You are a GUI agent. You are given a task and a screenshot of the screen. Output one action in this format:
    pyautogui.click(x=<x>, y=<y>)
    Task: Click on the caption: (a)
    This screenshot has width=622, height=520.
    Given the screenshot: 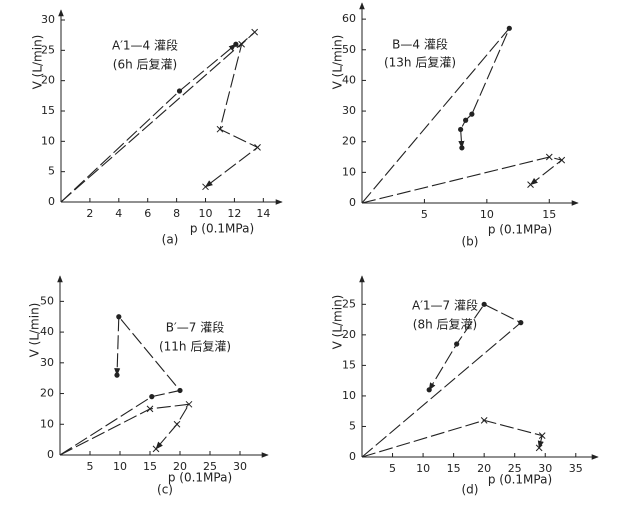 What is the action you would take?
    pyautogui.click(x=170, y=240)
    